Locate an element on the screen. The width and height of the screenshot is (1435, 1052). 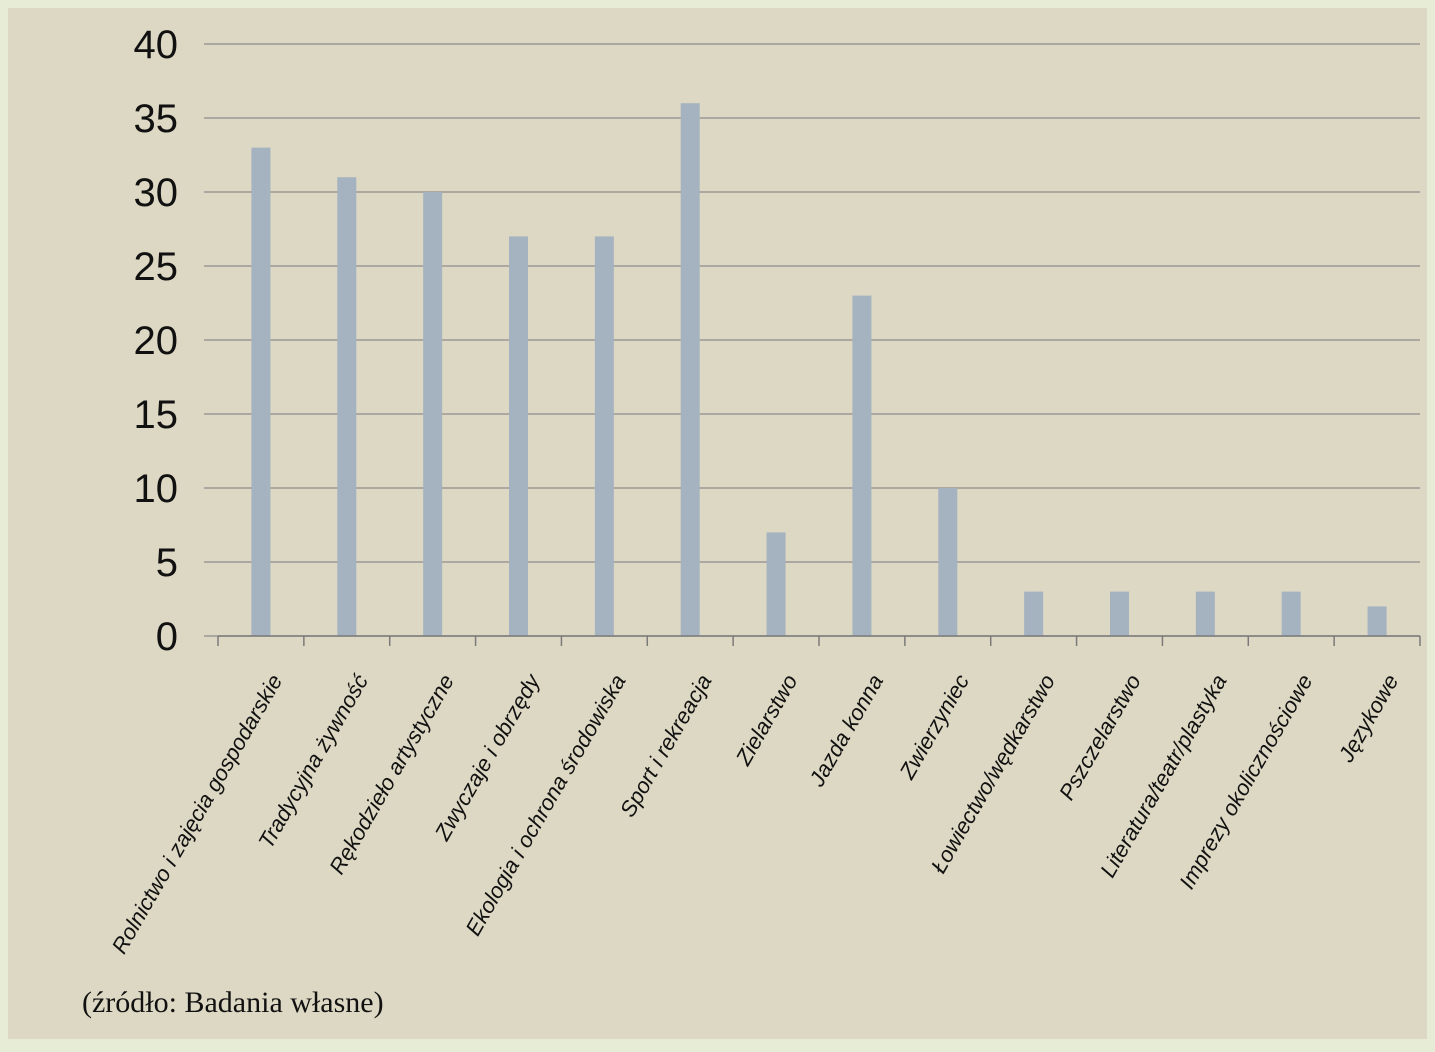
y-tick-label-35: 35 is located at coordinates (156, 119).